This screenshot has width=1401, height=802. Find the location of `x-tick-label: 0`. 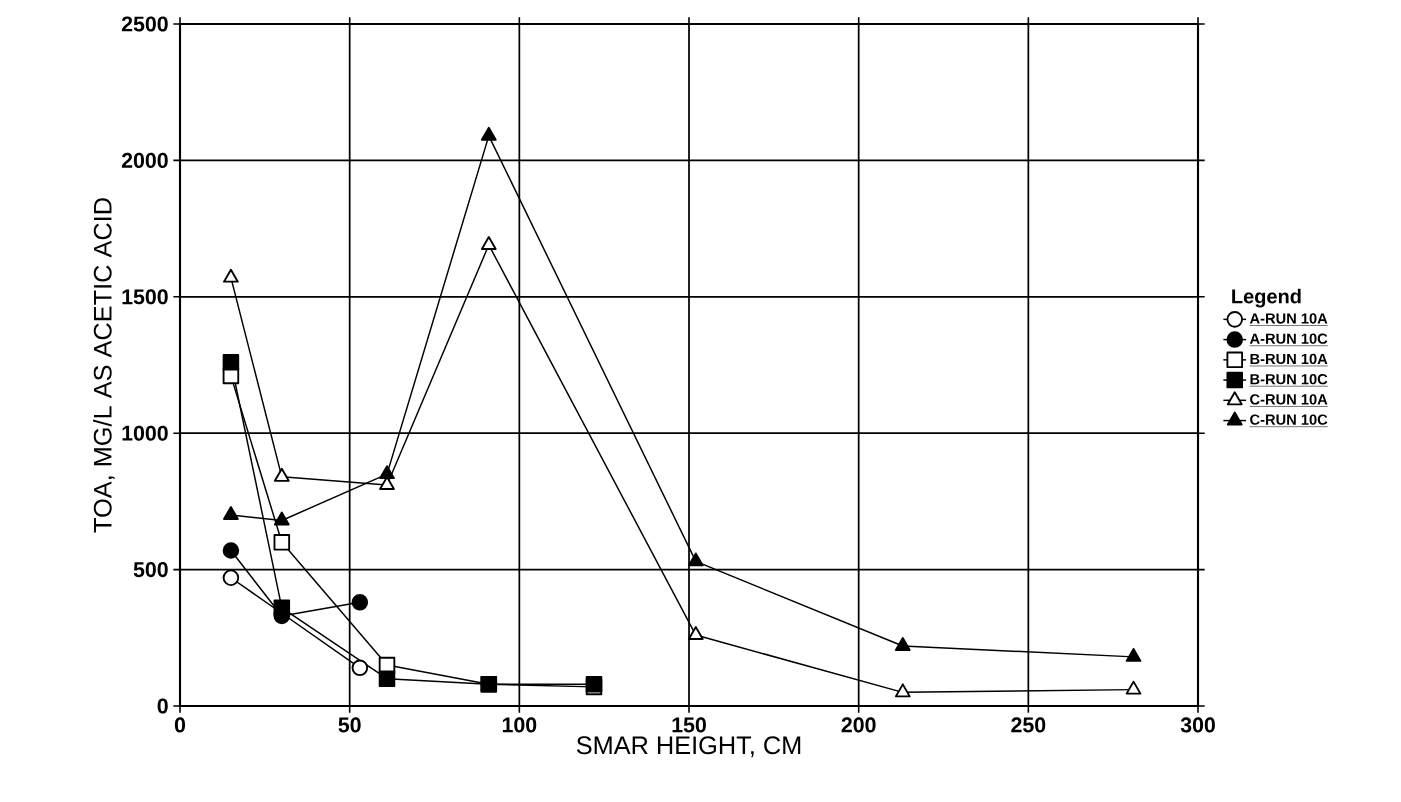

x-tick-label: 0 is located at coordinates (180, 725).